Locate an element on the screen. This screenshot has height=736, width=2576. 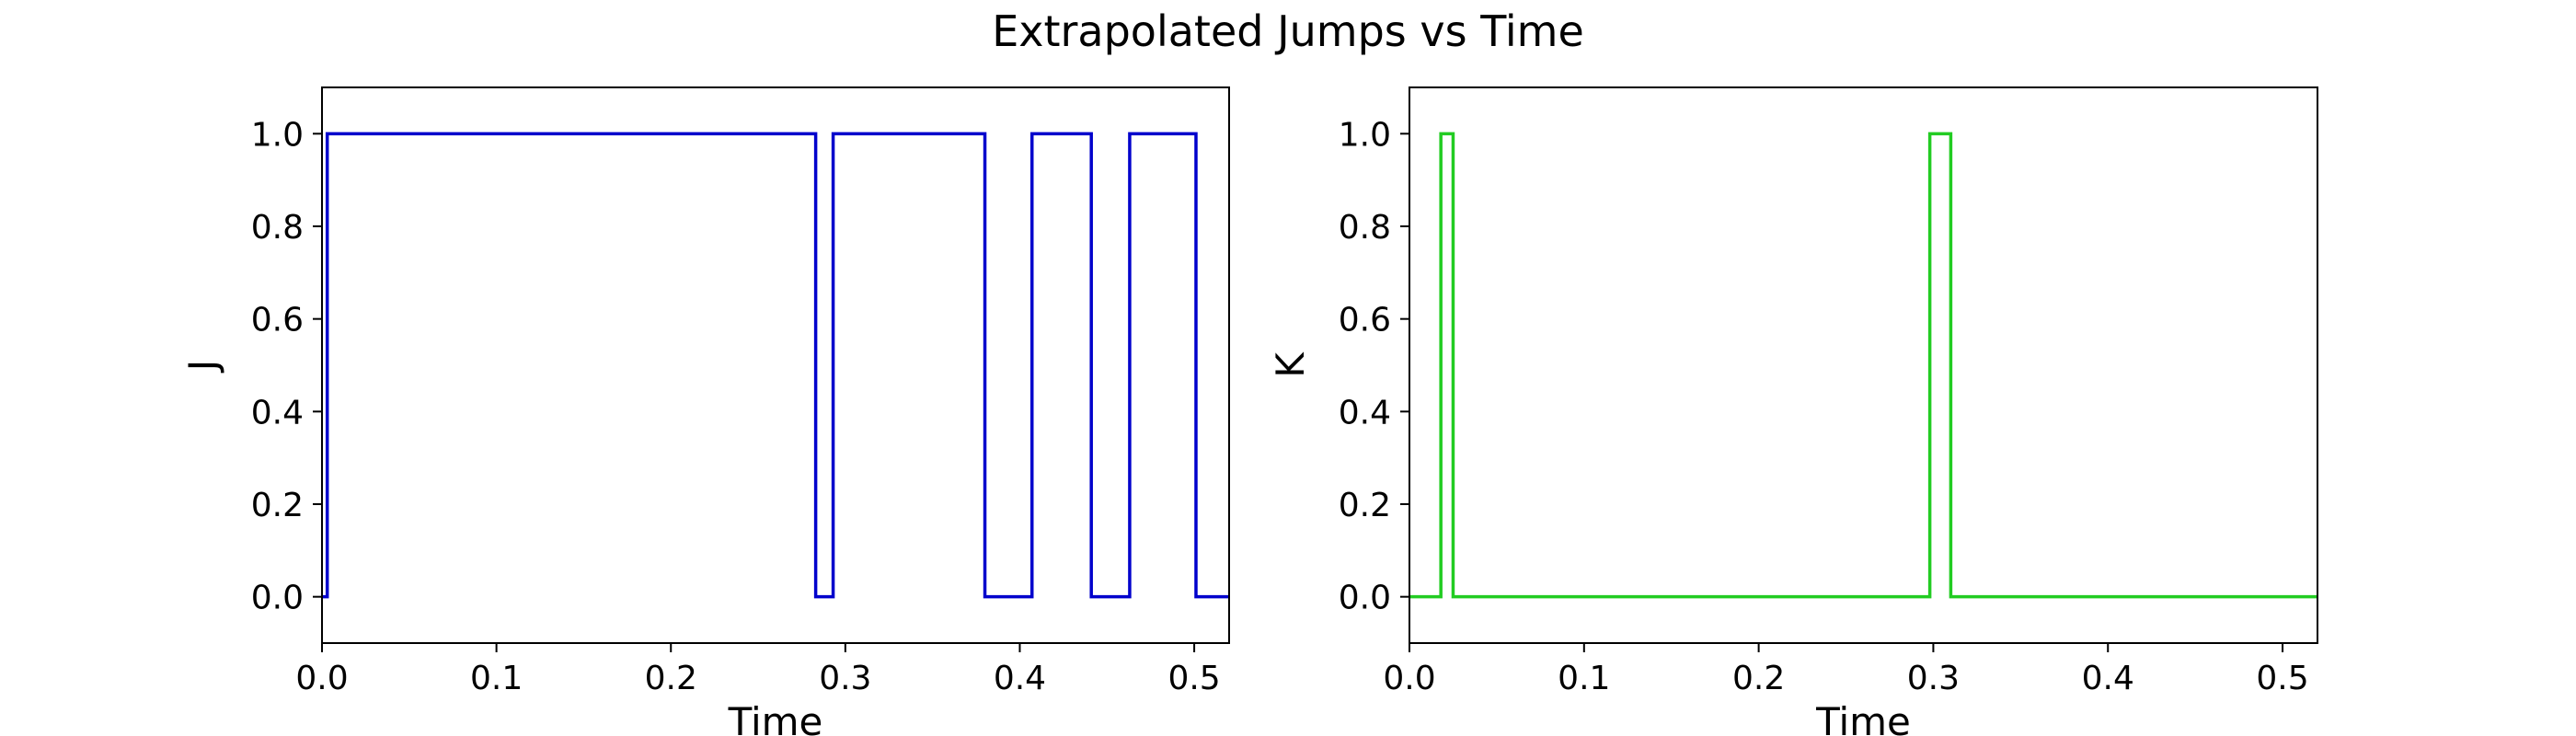
figure-title: Extrapolated Jumps vs Time is located at coordinates (1288, 31).